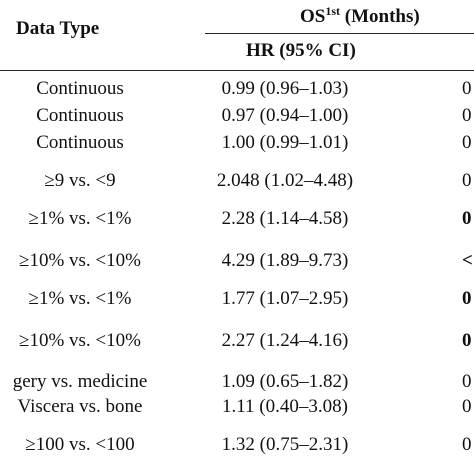 The height and width of the screenshot is (474, 474). I want to click on data-type-cell: gery vs. medicine, so click(80, 381).